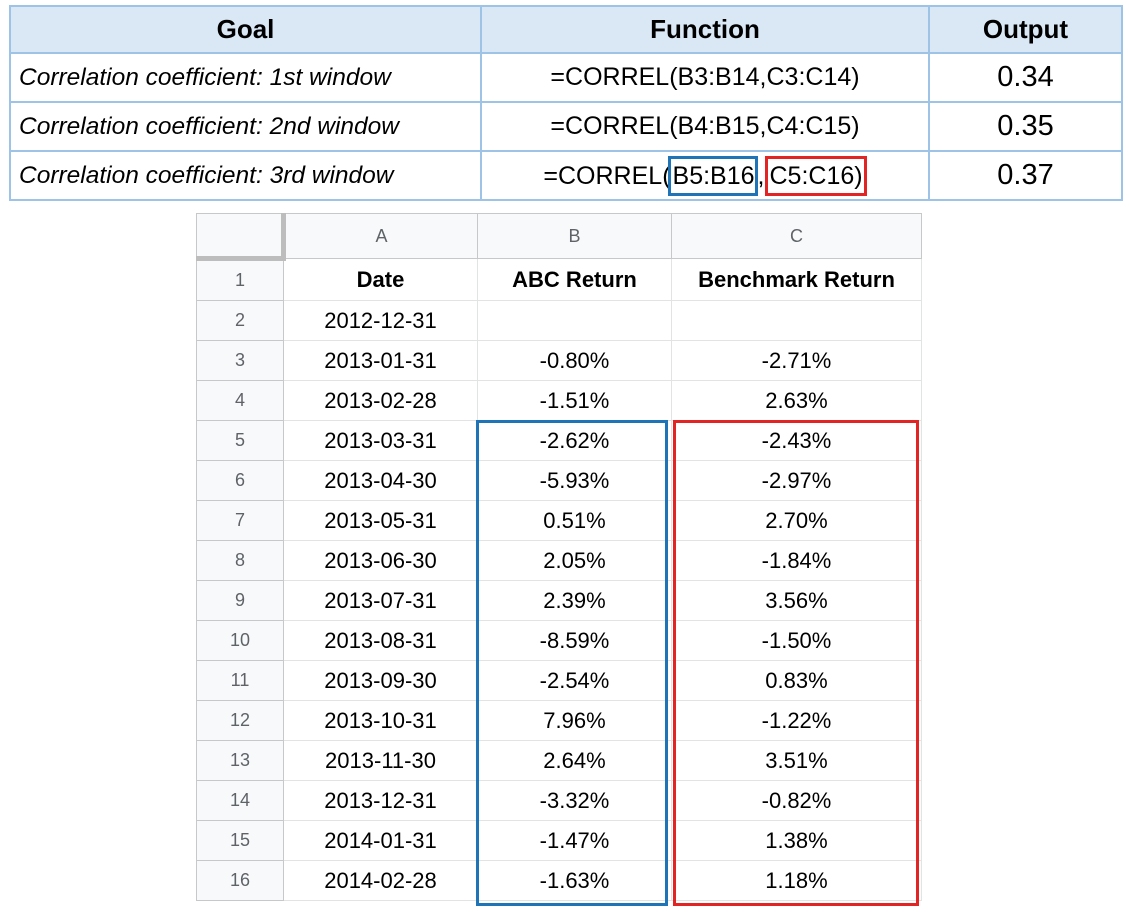  Describe the element at coordinates (574, 560) in the screenshot. I see `cell-abc-return: 2.05%` at that location.